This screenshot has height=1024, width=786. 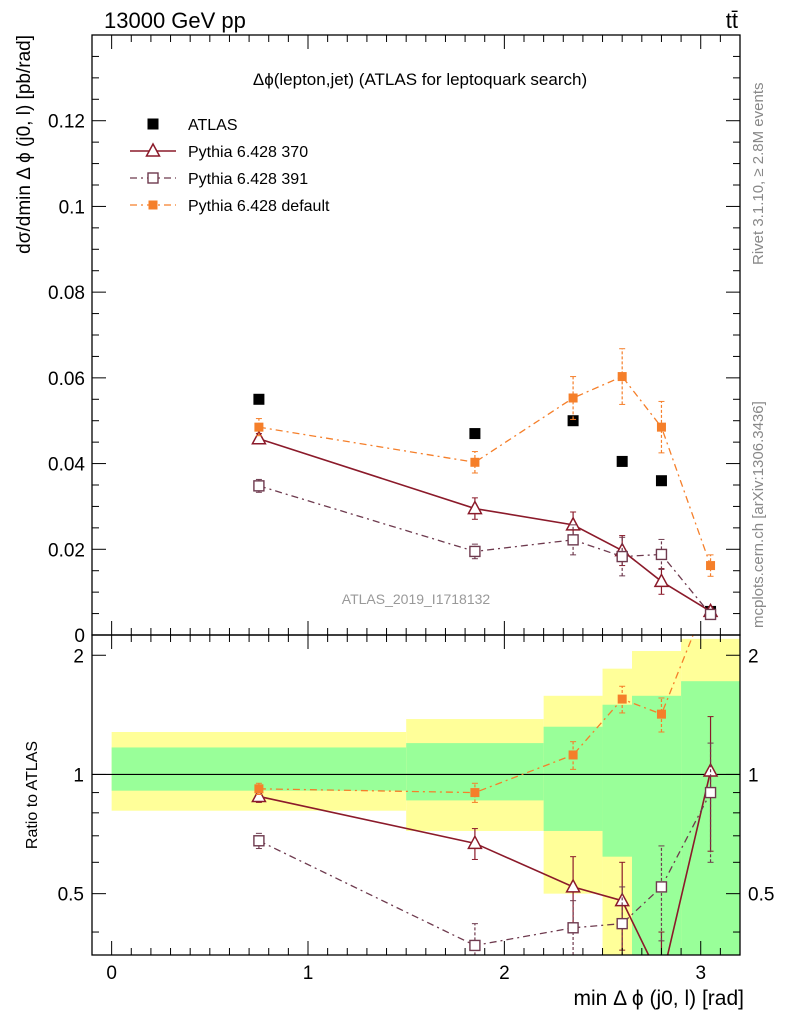 I want to click on y-tick-label: 0.12, so click(x=66, y=122).